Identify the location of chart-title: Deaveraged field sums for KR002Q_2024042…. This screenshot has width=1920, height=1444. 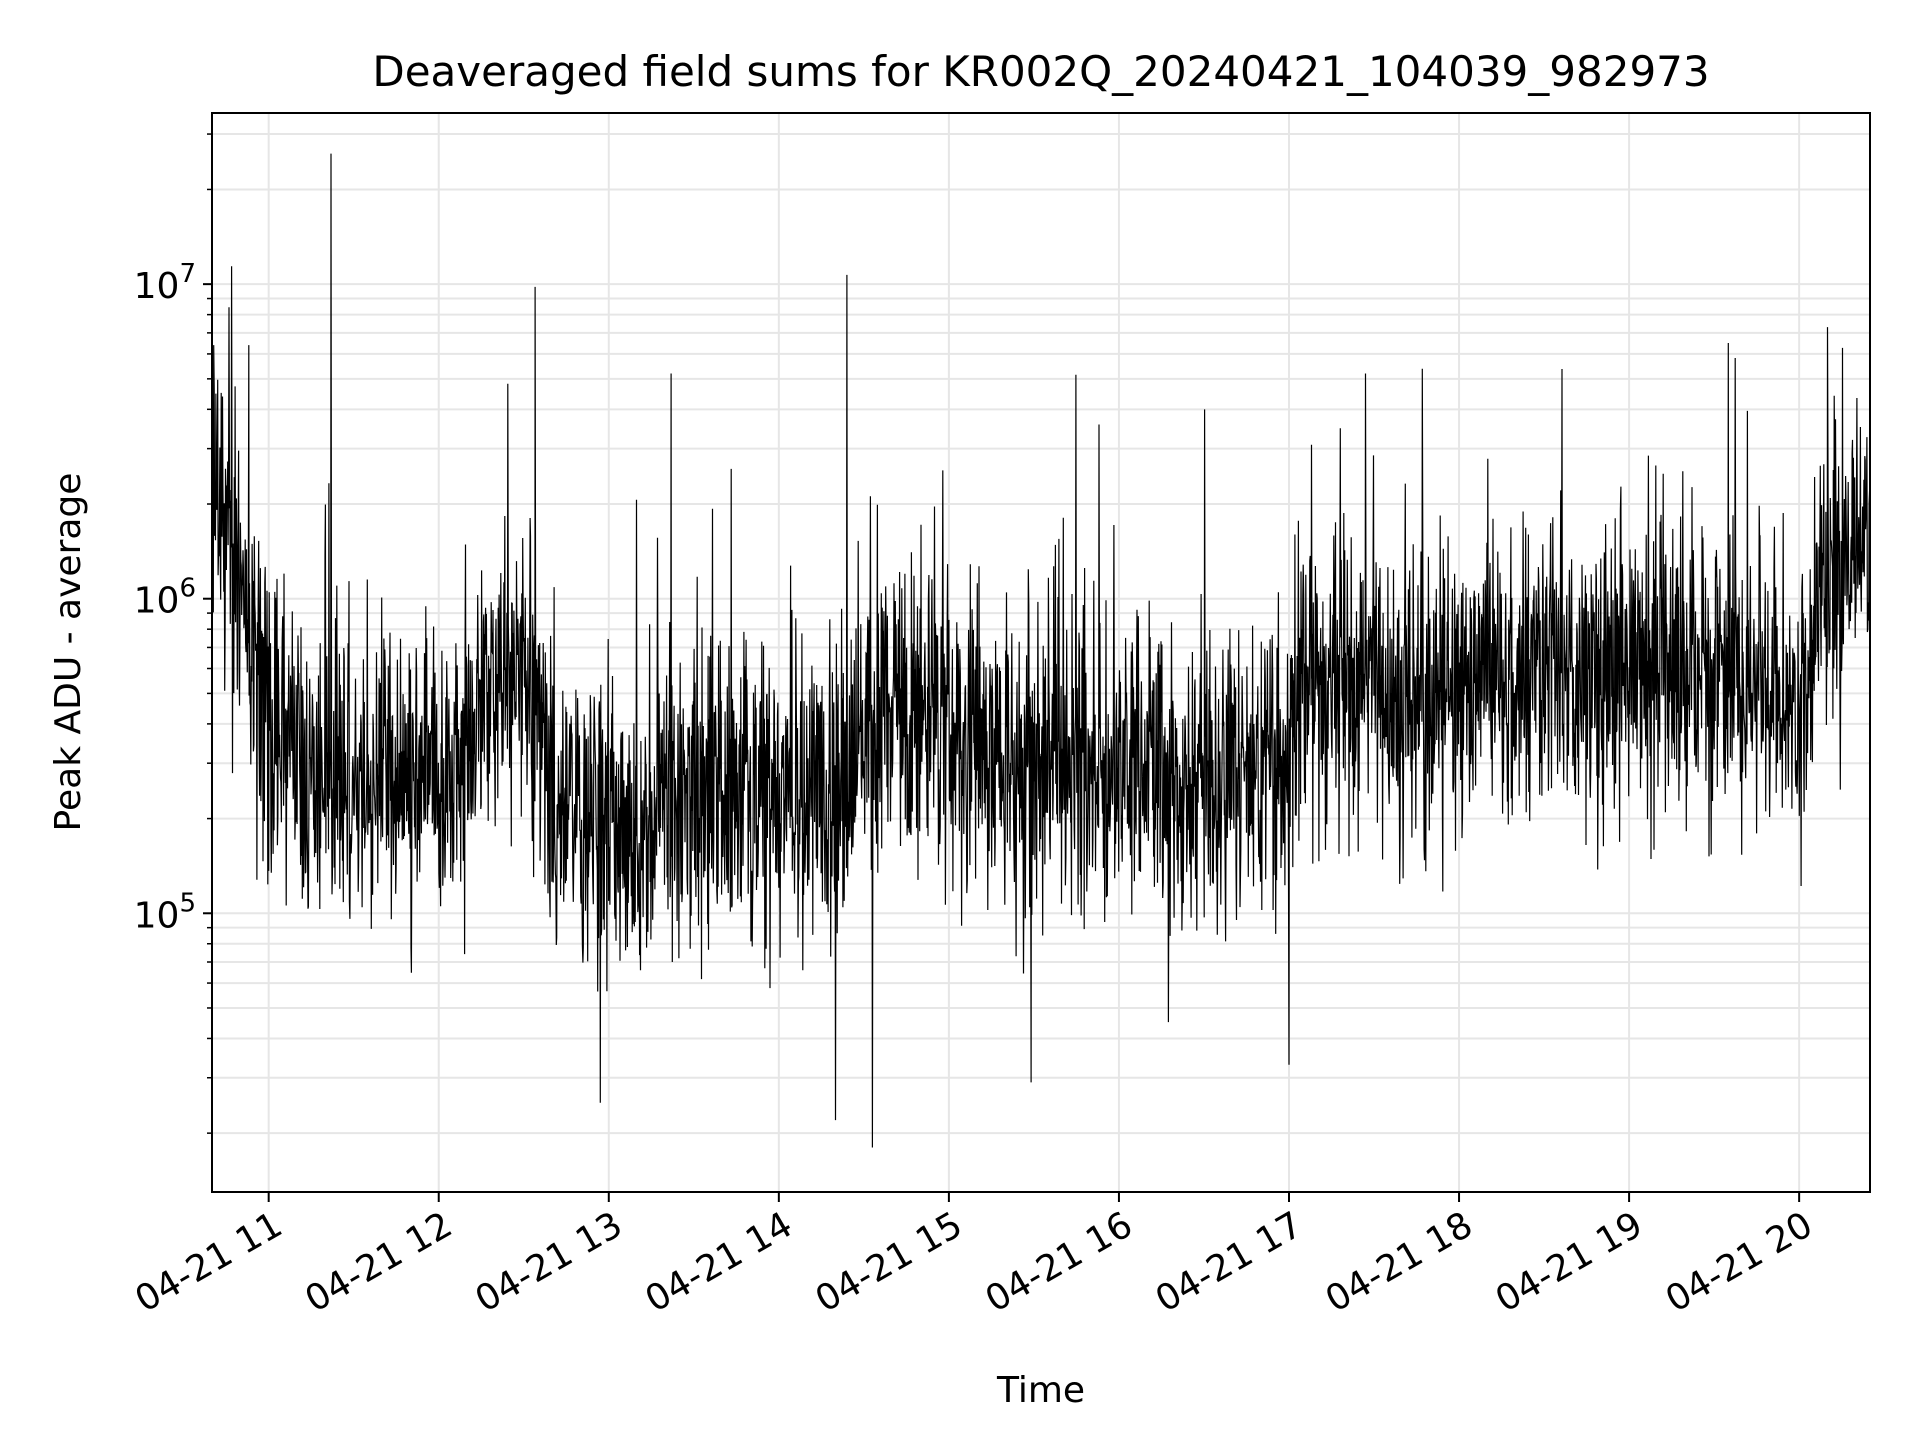
(1040, 71).